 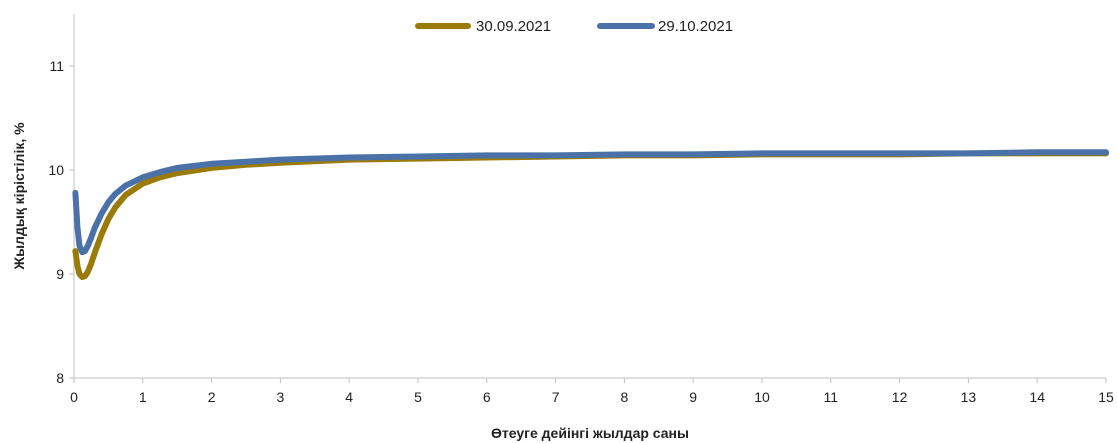 What do you see at coordinates (762, 397) in the screenshot?
I see `x-tick-label: 10` at bounding box center [762, 397].